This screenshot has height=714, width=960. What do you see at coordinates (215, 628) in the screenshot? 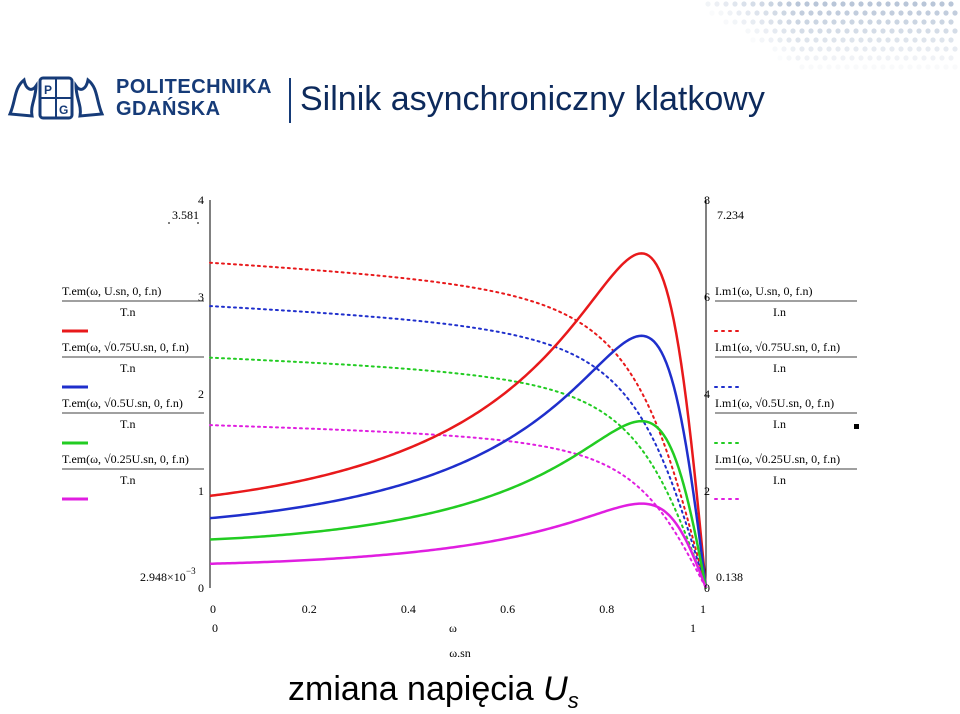
I see `x-range-left: 0` at bounding box center [215, 628].